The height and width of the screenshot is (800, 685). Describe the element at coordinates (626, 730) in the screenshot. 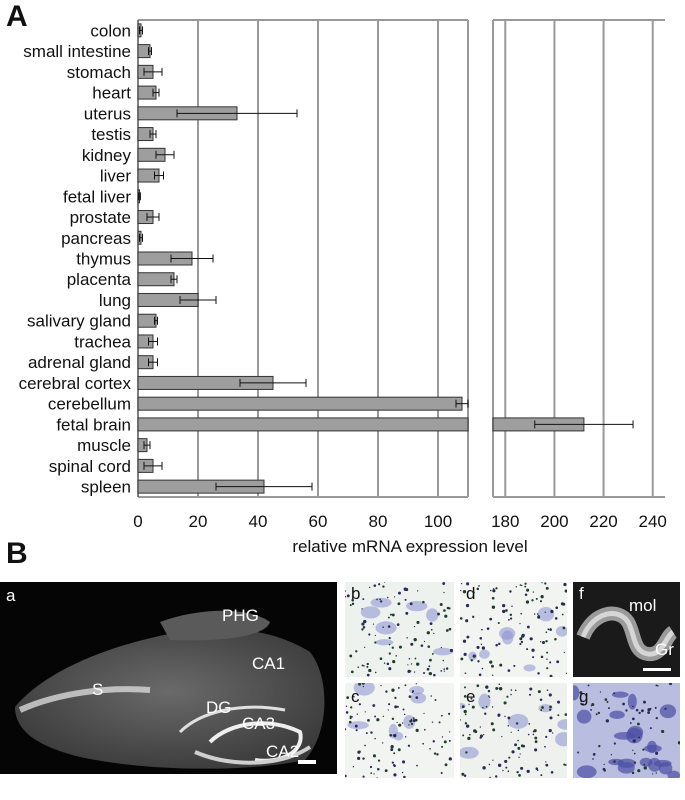

I see `micrograph-g: g` at that location.